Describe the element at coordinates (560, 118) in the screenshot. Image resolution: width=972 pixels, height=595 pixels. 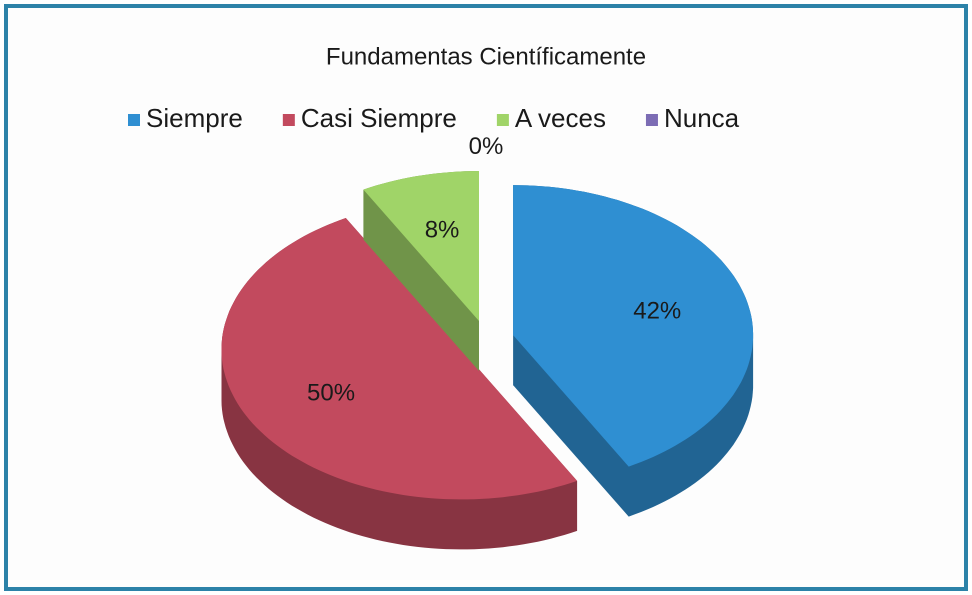
I see `legend-label: A veces` at that location.